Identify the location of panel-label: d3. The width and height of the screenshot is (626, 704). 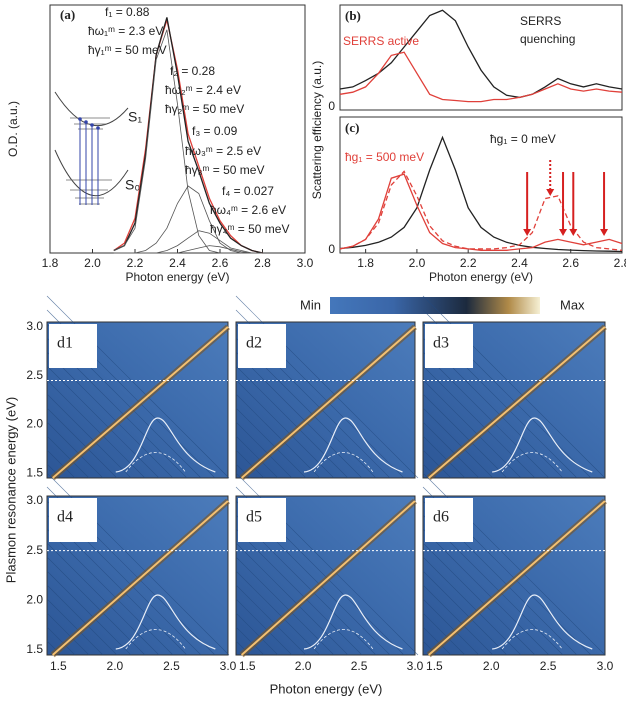
(441, 343).